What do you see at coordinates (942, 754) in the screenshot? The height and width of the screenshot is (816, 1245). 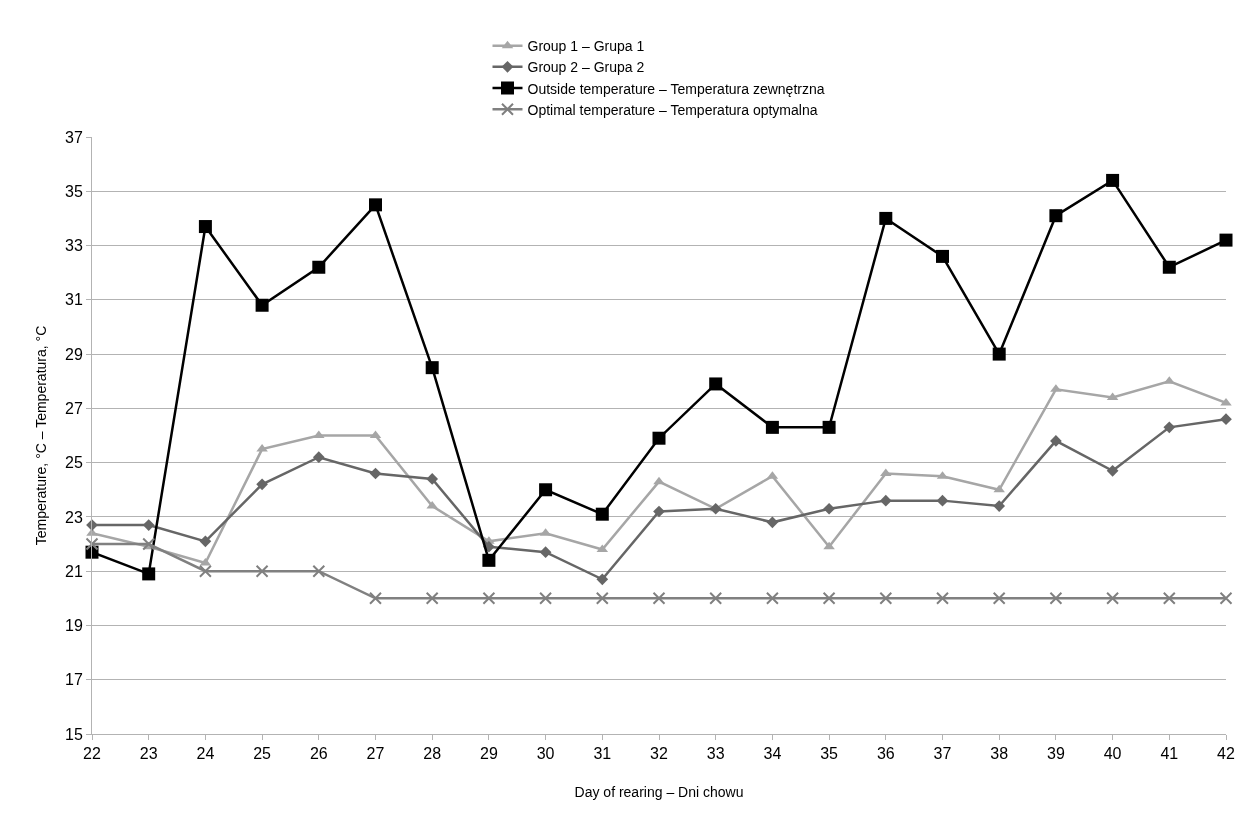 I see `x-tick-label: 37` at bounding box center [942, 754].